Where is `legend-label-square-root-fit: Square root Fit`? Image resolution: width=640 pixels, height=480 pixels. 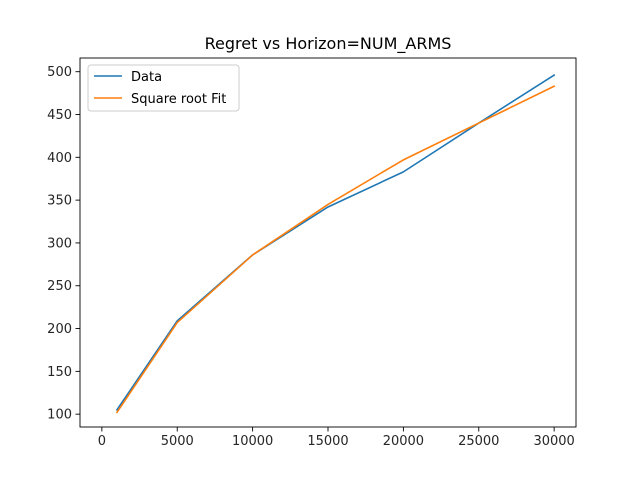
legend-label-square-root-fit: Square root Fit is located at coordinates (178, 99).